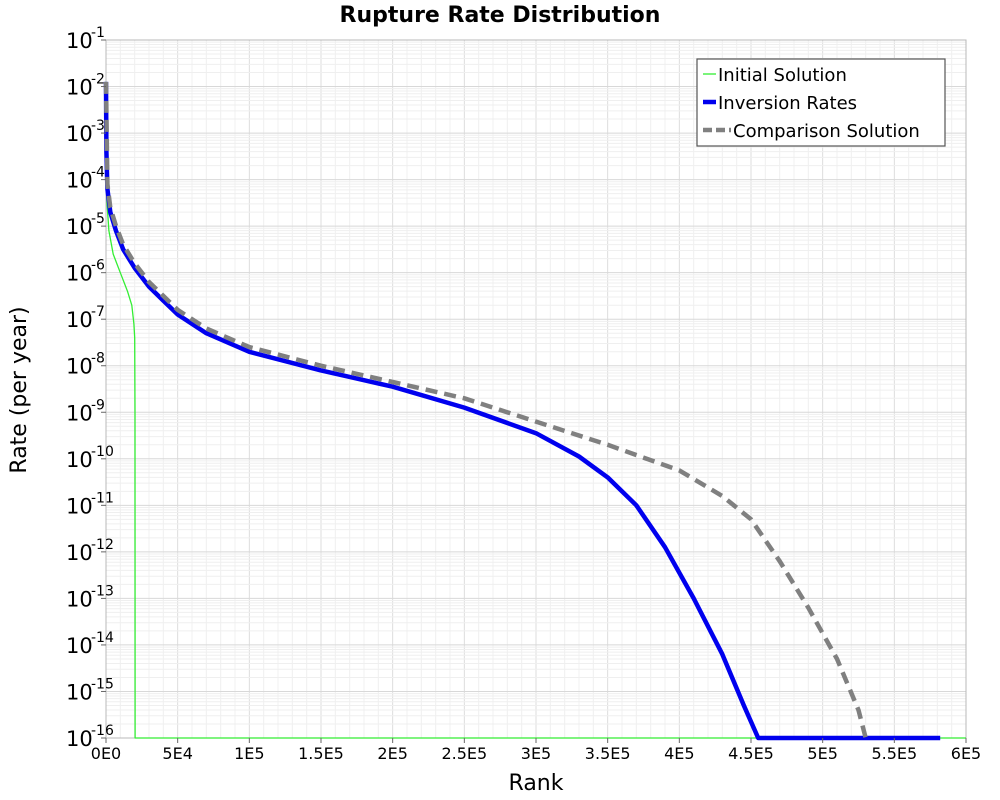  Describe the element at coordinates (102, 545) in the screenshot. I see `y-tick-exponent: -12` at that location.